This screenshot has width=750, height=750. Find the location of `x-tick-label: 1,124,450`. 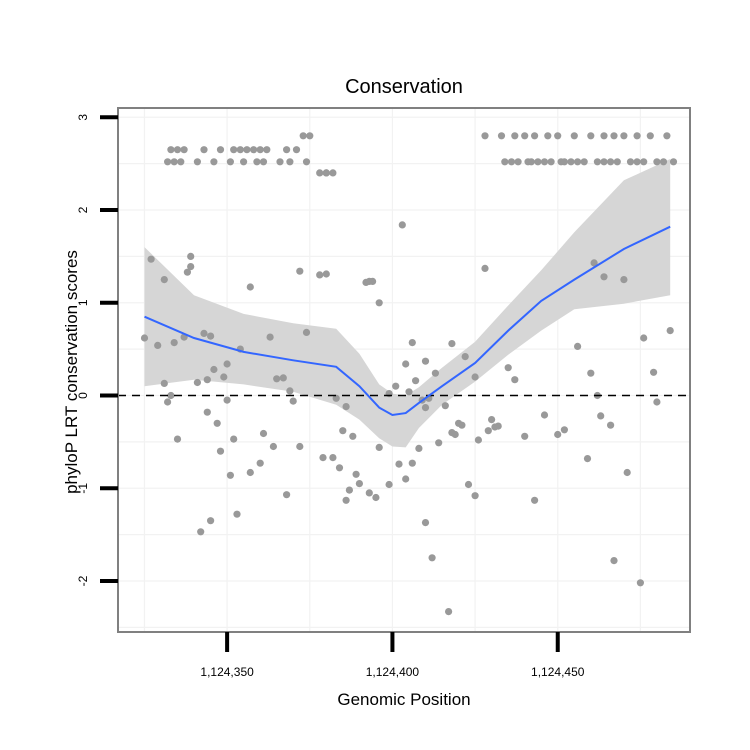

x-tick-label: 1,124,450 is located at coordinates (558, 672).